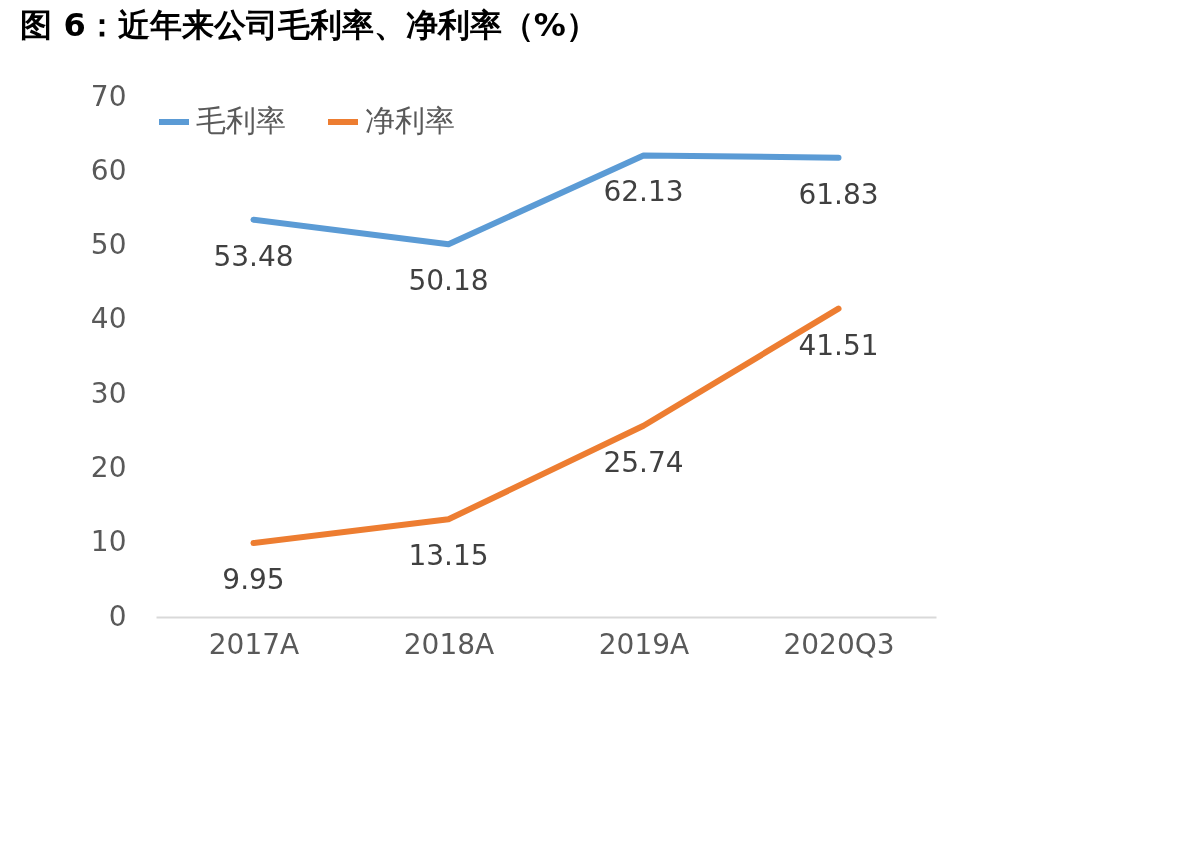  What do you see at coordinates (108, 170) in the screenshot?
I see `y-tick-label: 60` at bounding box center [108, 170].